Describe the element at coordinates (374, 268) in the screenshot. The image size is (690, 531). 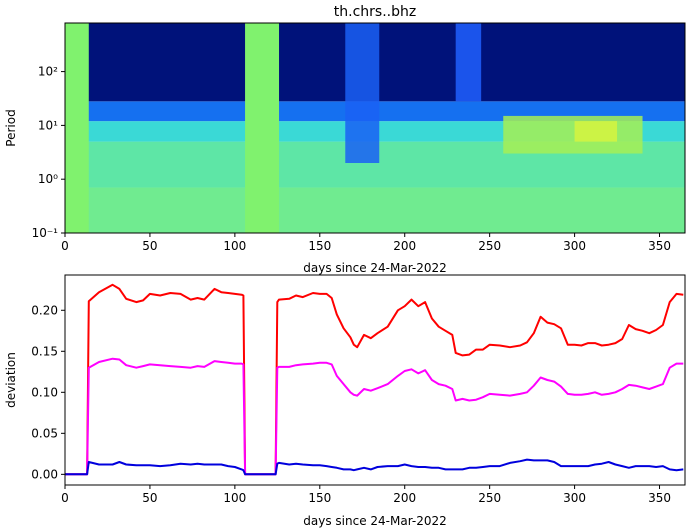
I see `heatmap-x-label: days since 24-Mar-2022` at that location.